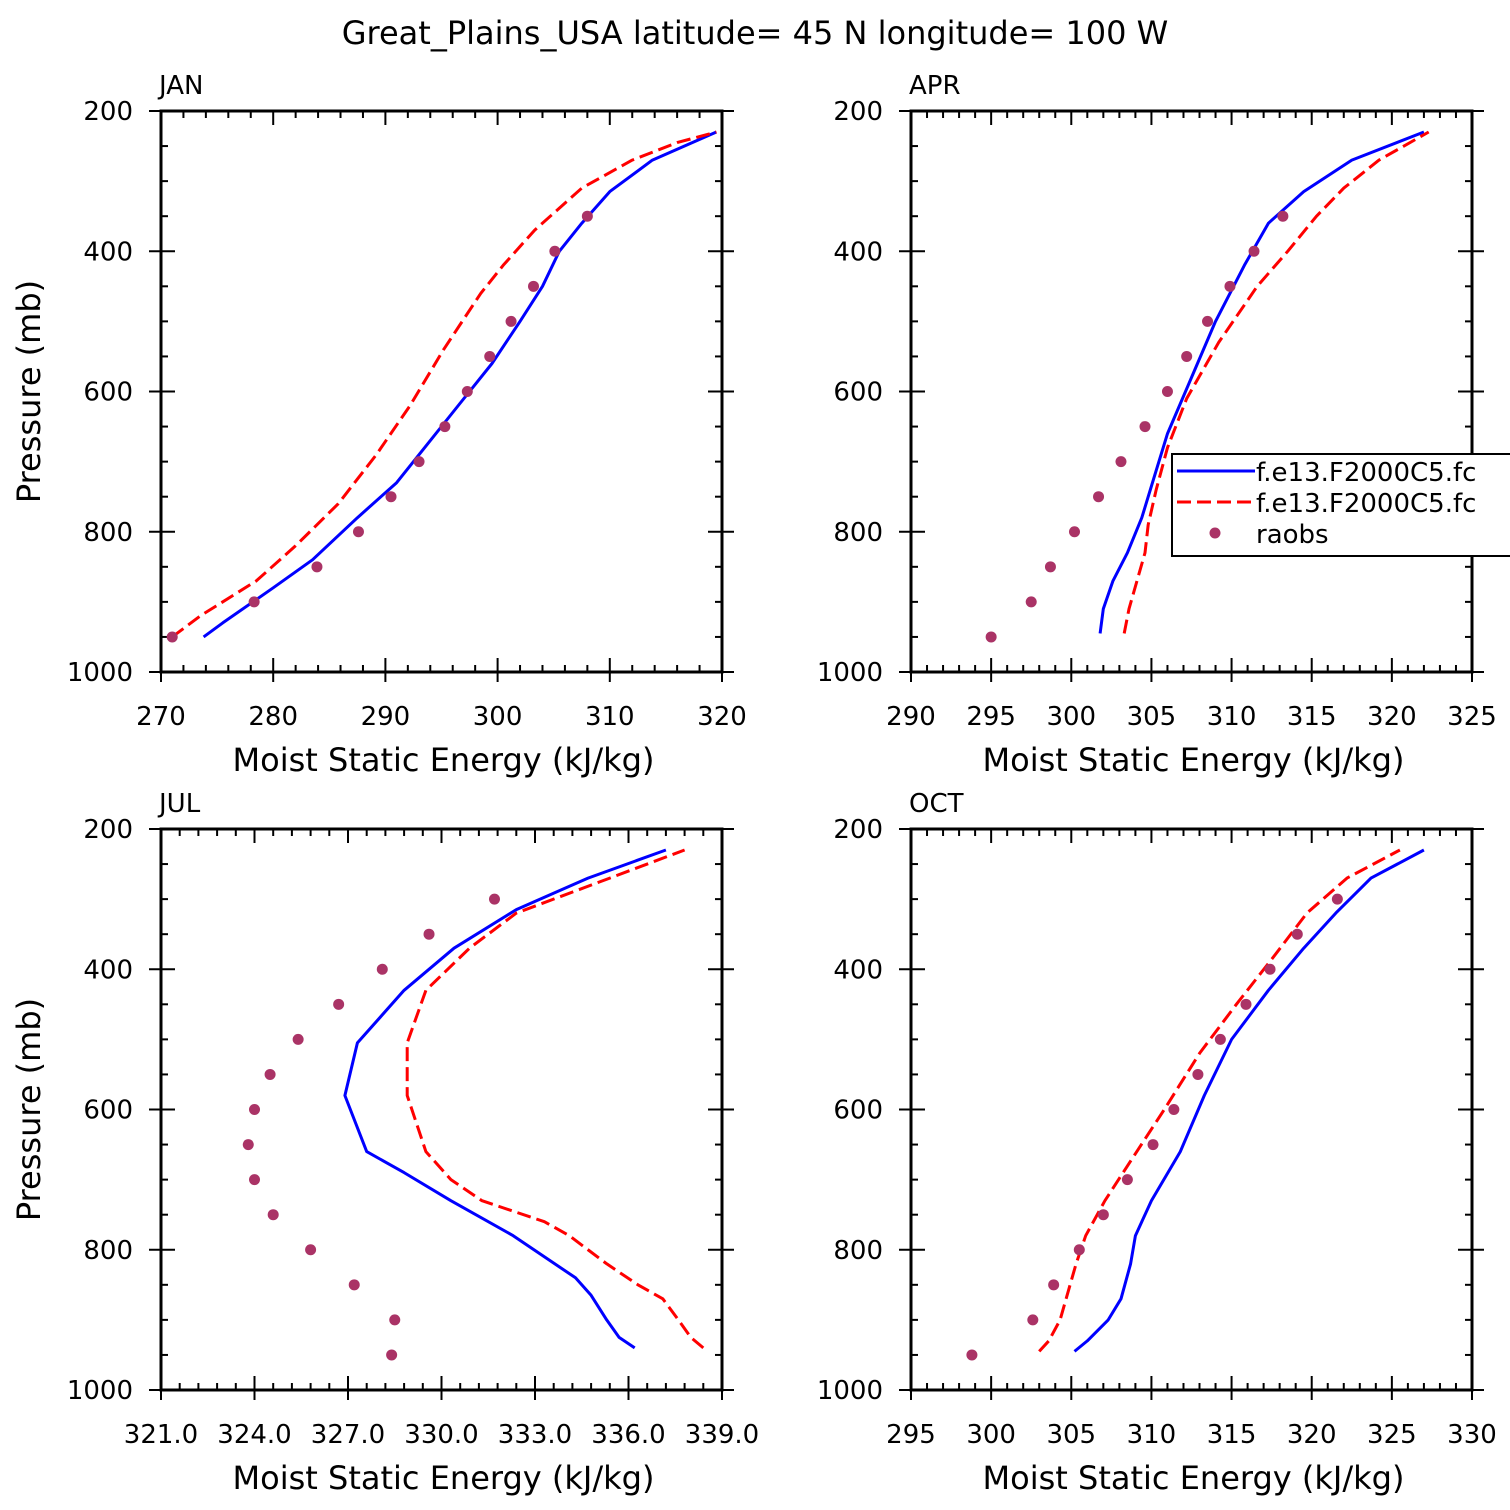  What do you see at coordinates (161, 1435) in the screenshot?
I see `x-tick-label: 321.0` at bounding box center [161, 1435].